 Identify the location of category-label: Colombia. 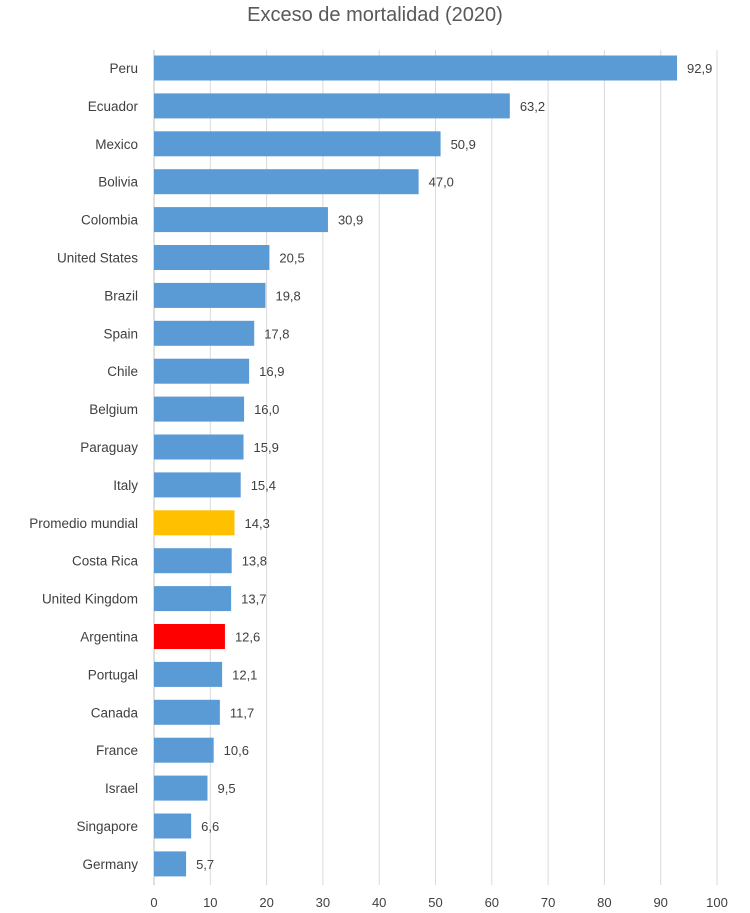
(110, 220).